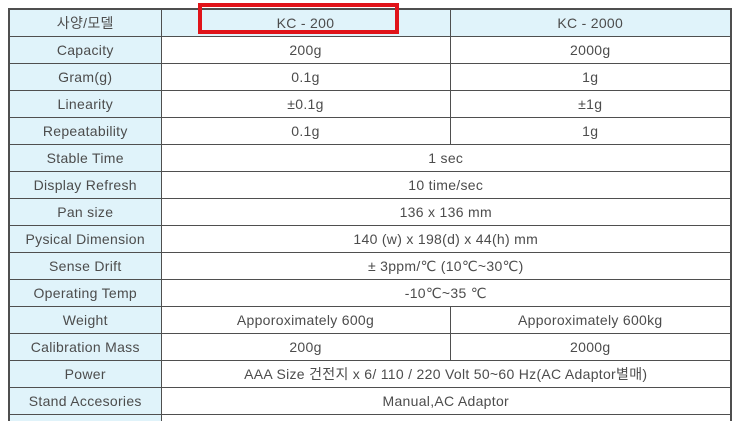  Describe the element at coordinates (446, 185) in the screenshot. I see `row-value: 10 time/sec` at that location.